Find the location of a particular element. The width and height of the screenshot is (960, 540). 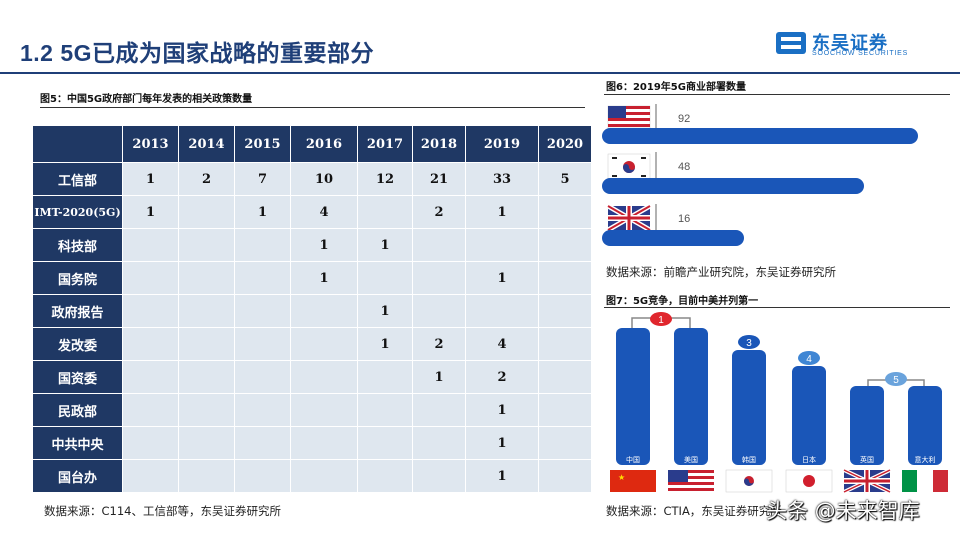

logo-icon is located at coordinates (791, 43).